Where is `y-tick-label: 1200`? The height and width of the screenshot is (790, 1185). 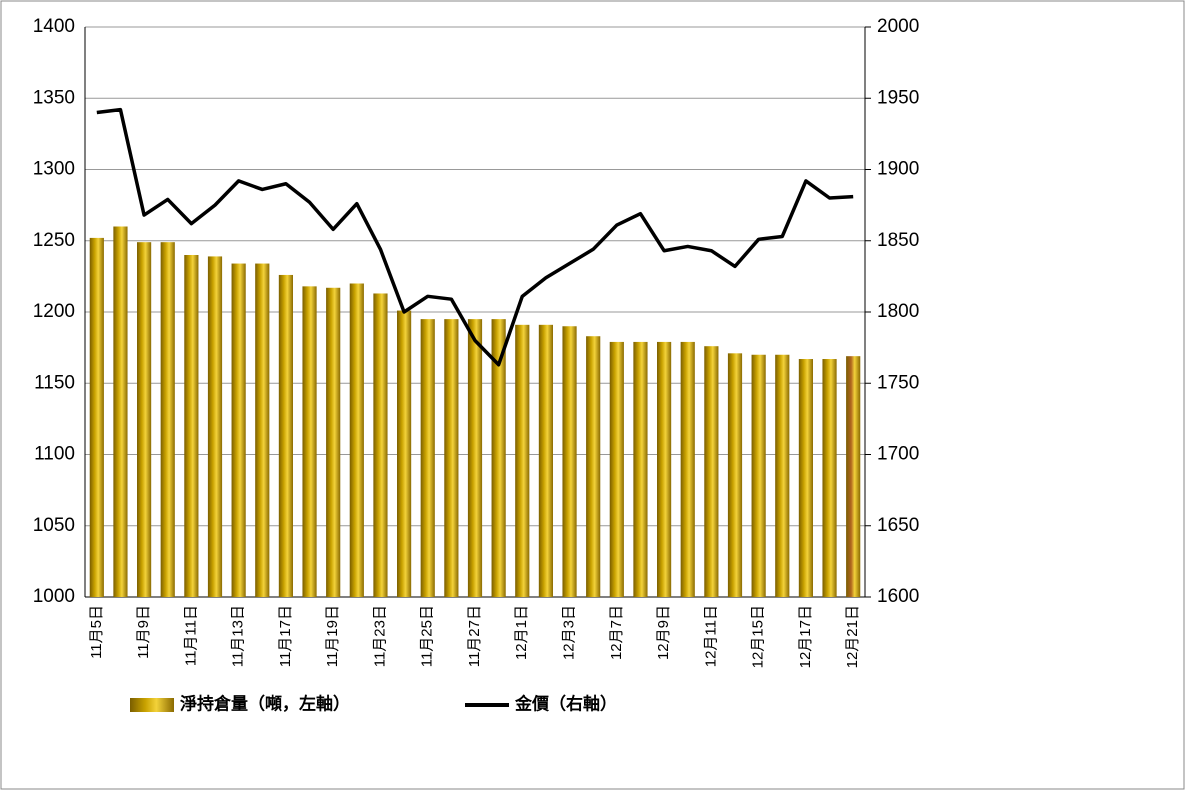 y-tick-label: 1200 is located at coordinates (54, 311).